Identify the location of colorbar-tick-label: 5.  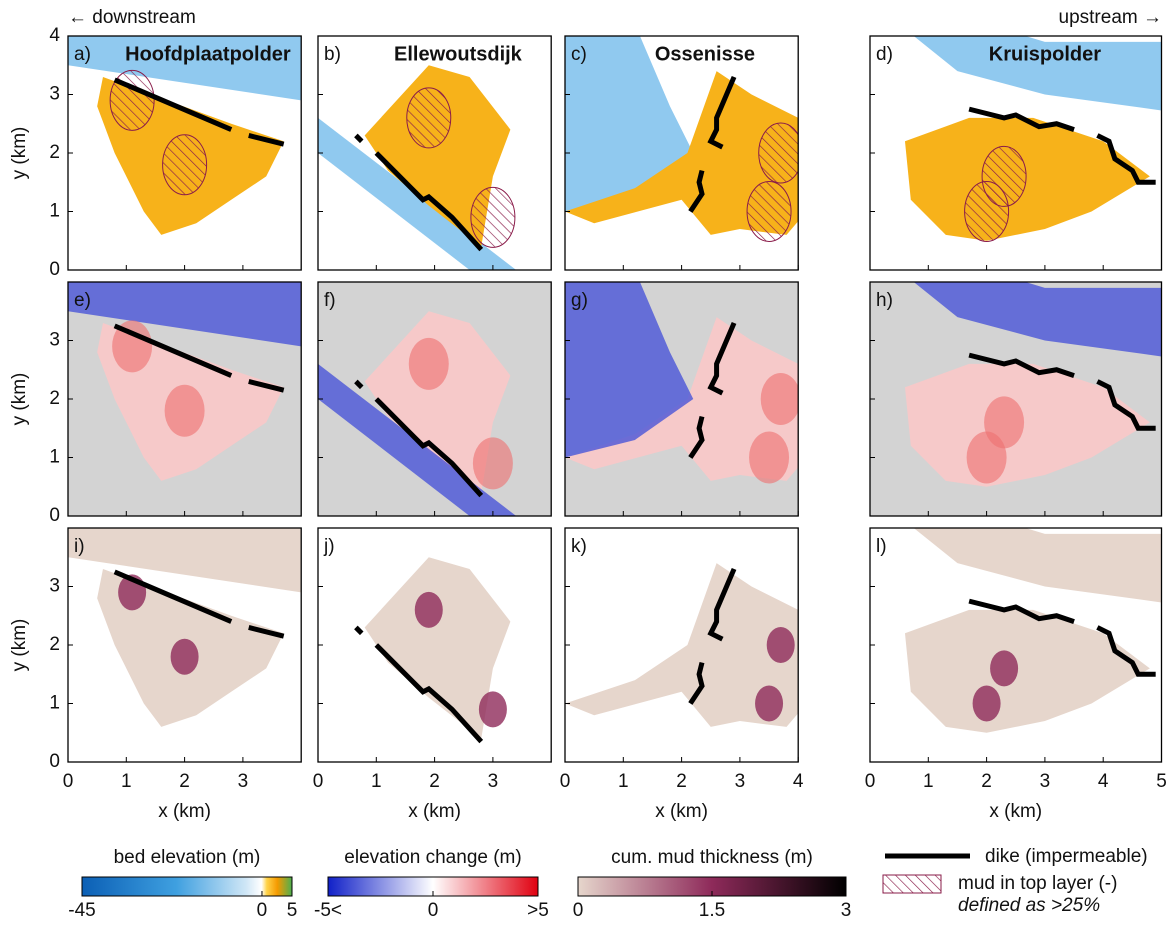
(292, 910).